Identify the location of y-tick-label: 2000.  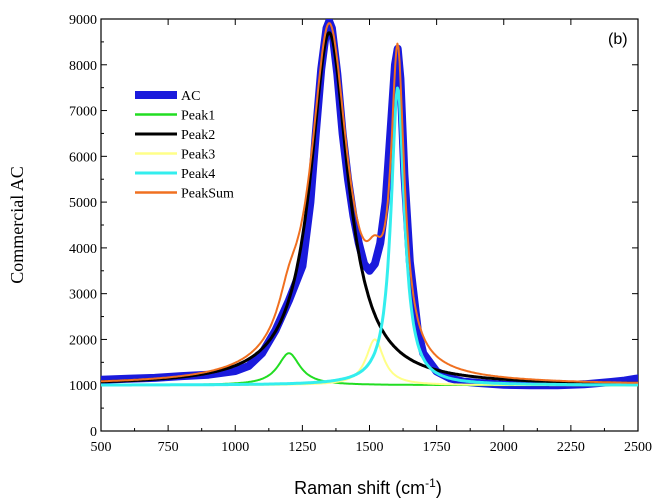
(83, 340).